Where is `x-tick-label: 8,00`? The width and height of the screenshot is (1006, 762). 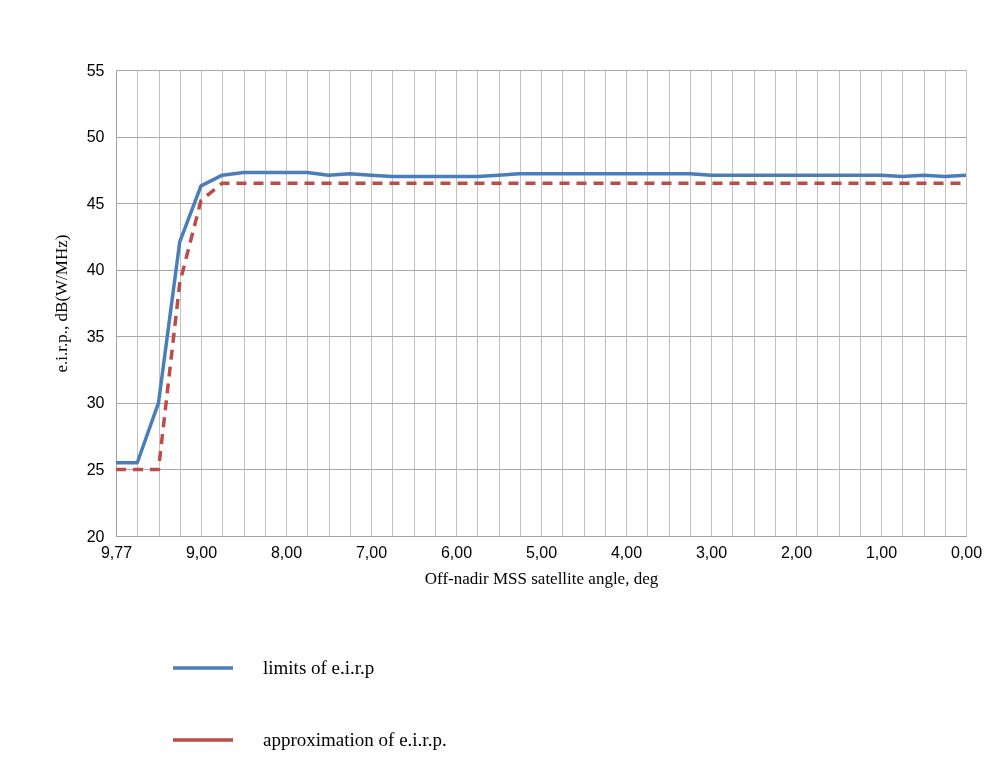
x-tick-label: 8,00 is located at coordinates (286, 552).